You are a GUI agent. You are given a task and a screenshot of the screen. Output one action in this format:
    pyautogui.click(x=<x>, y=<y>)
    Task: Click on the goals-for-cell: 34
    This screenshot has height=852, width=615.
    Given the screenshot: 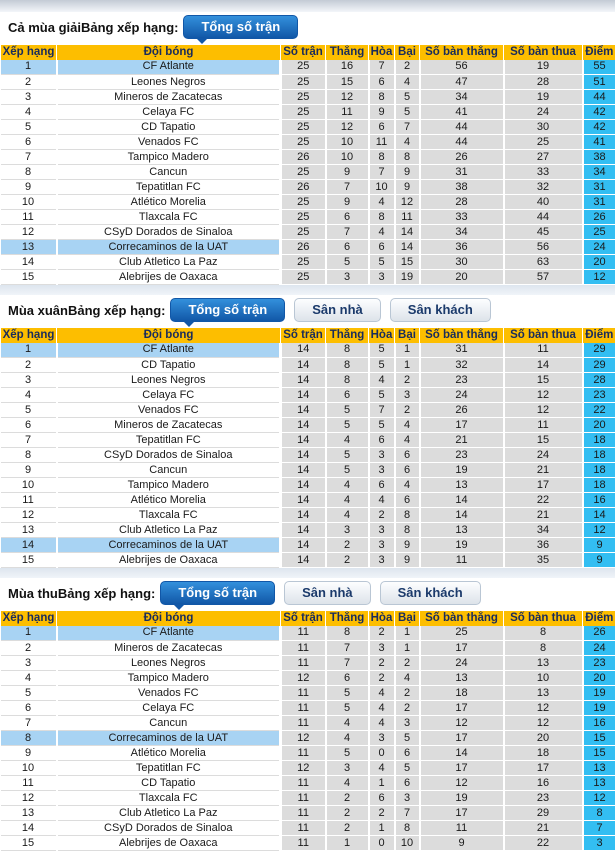 What is the action you would take?
    pyautogui.click(x=461, y=232)
    